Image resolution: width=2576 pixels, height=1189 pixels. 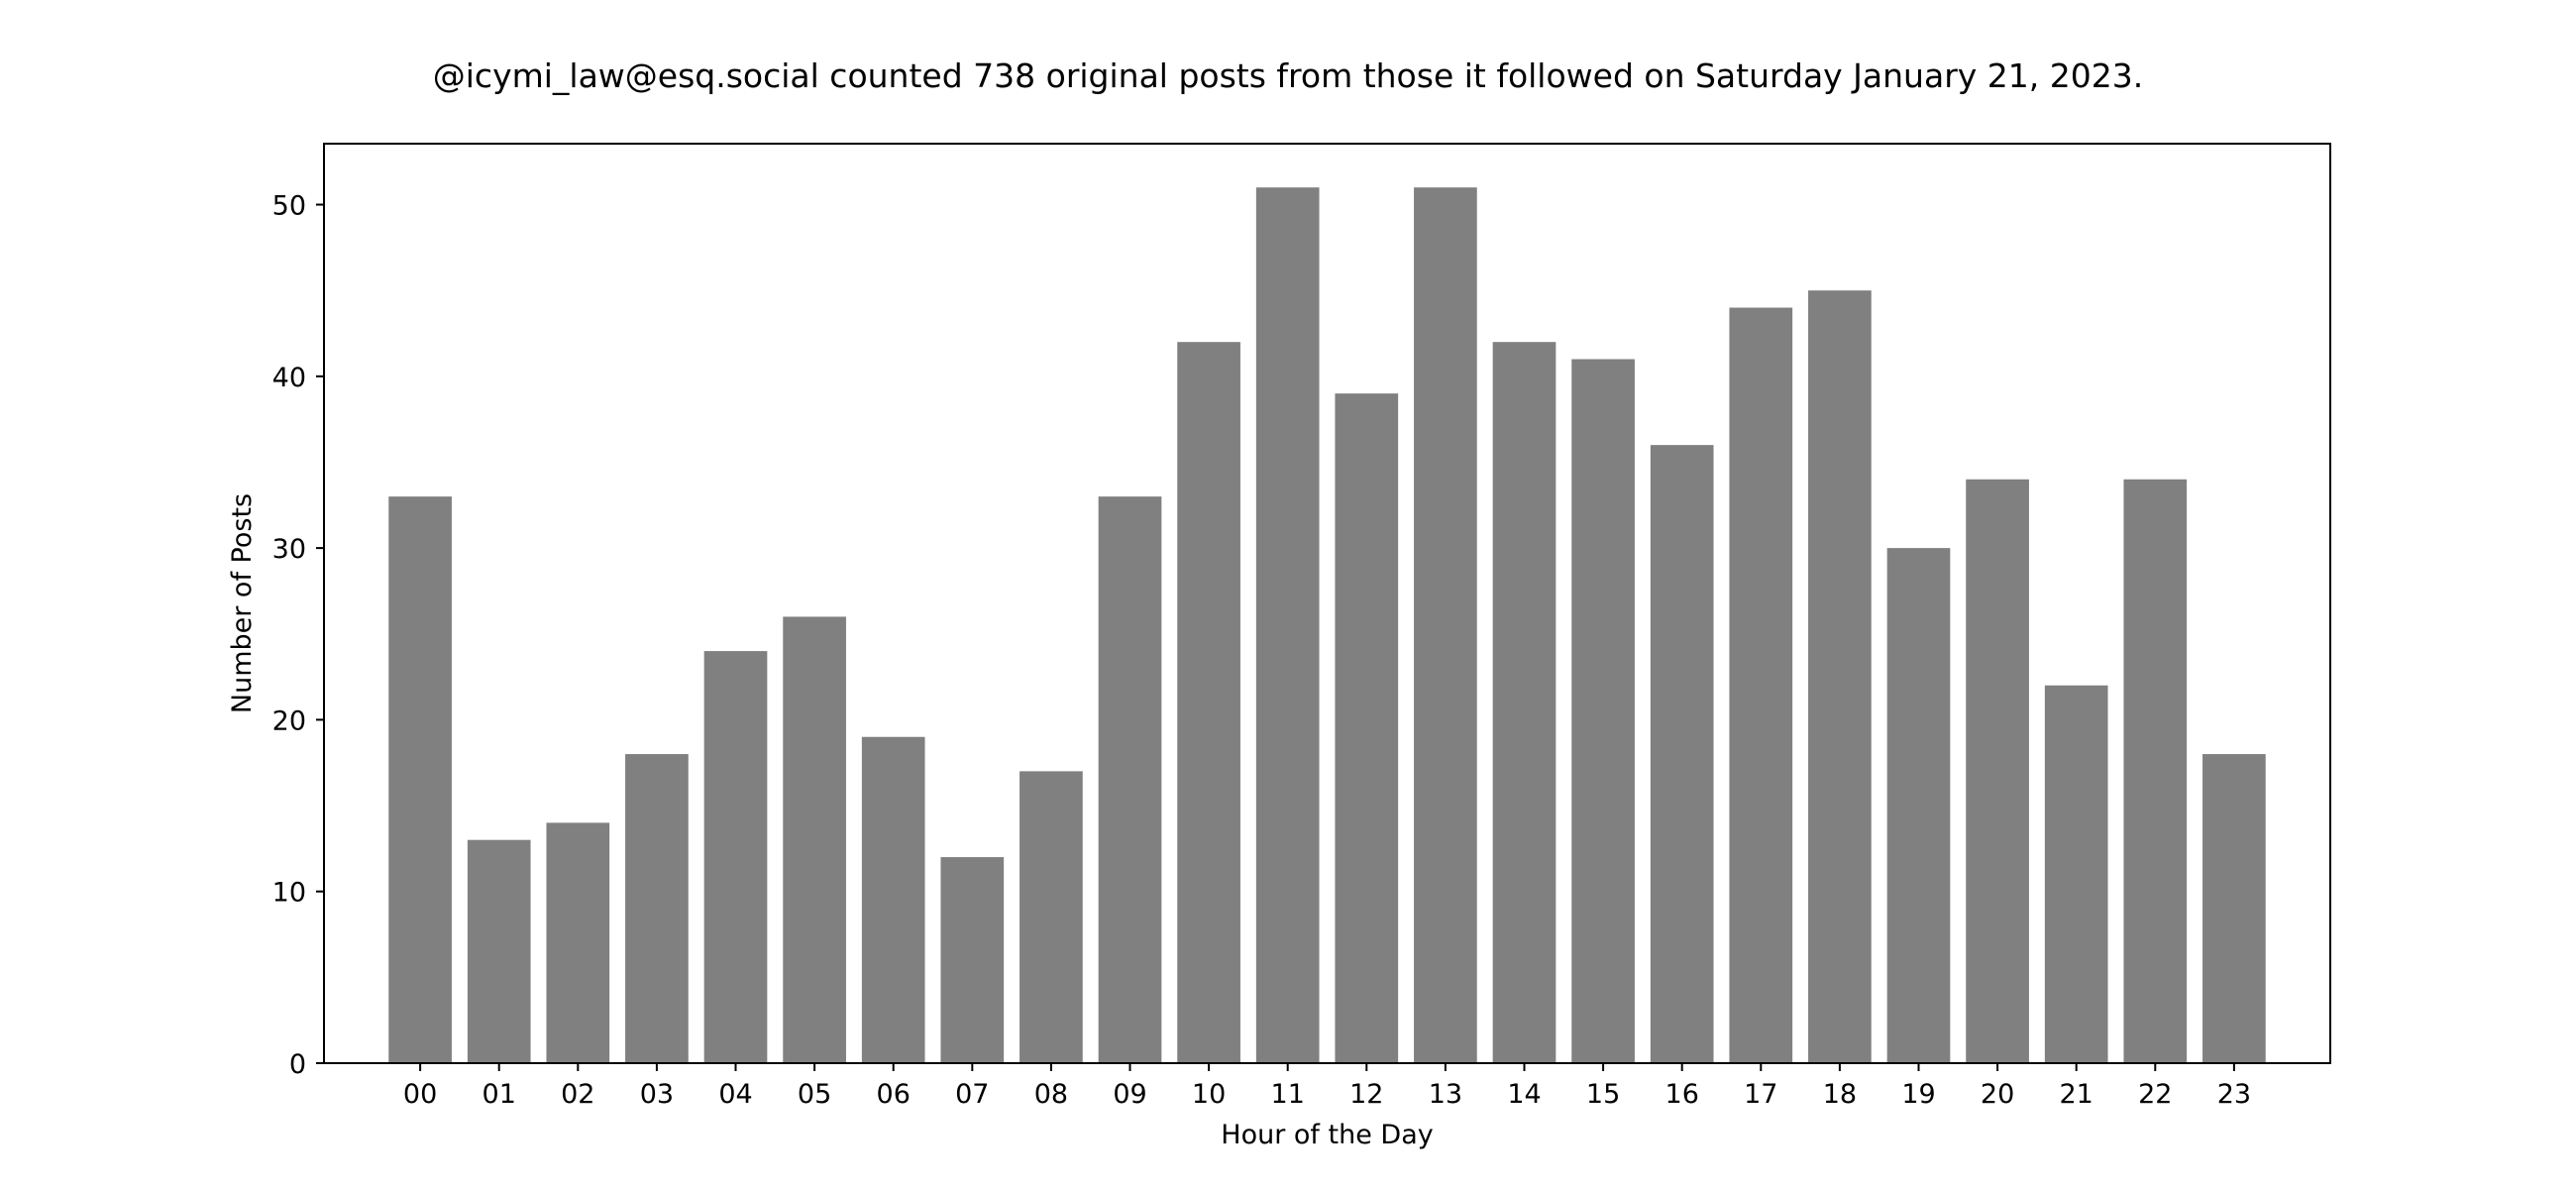 What do you see at coordinates (1129, 1094) in the screenshot?
I see `x-tick-label-09: 09` at bounding box center [1129, 1094].